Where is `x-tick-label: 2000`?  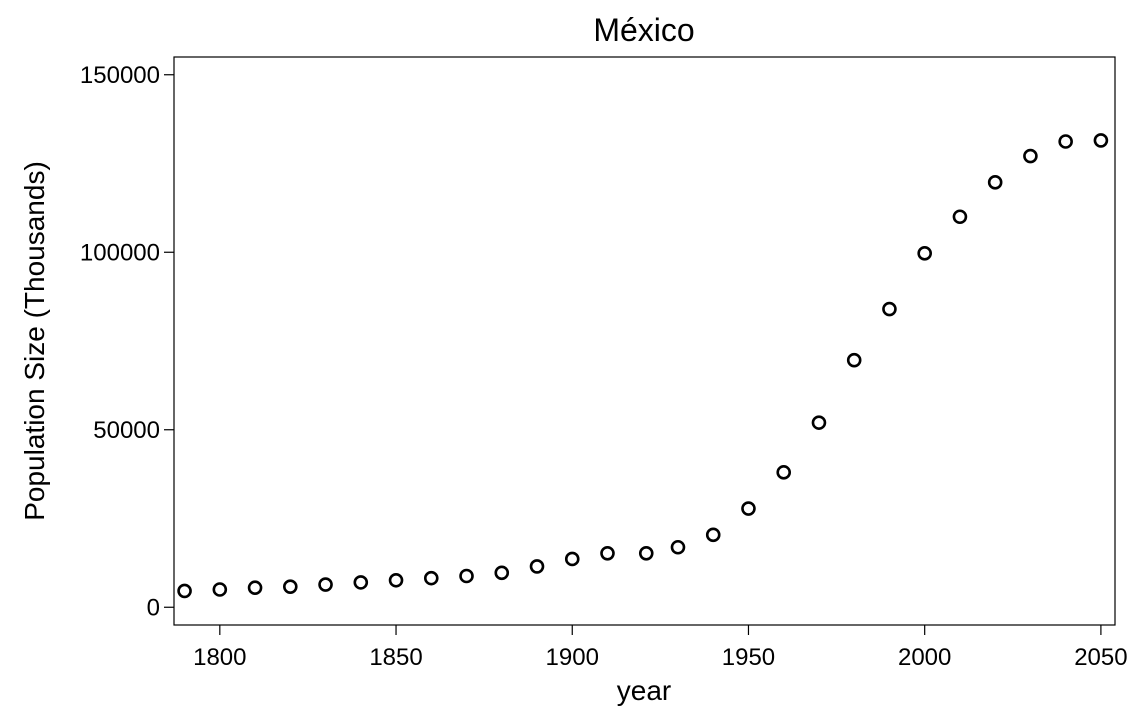 x-tick-label: 2000 is located at coordinates (924, 657).